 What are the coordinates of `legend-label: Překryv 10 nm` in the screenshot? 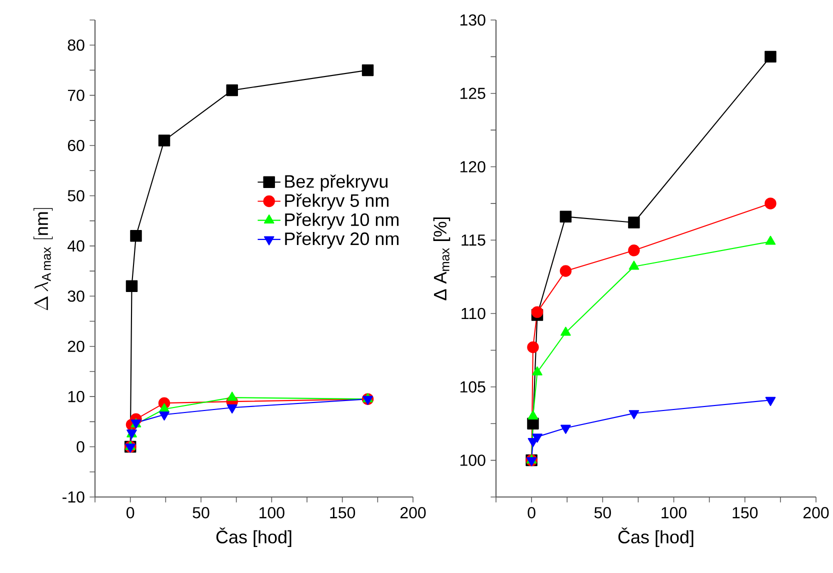 It's located at (341, 221).